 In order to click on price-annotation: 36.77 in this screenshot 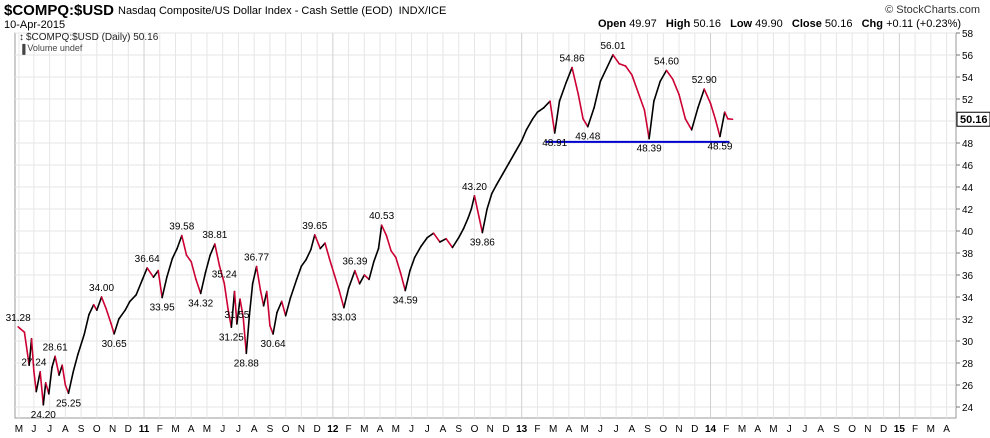, I will do `click(256, 258)`.